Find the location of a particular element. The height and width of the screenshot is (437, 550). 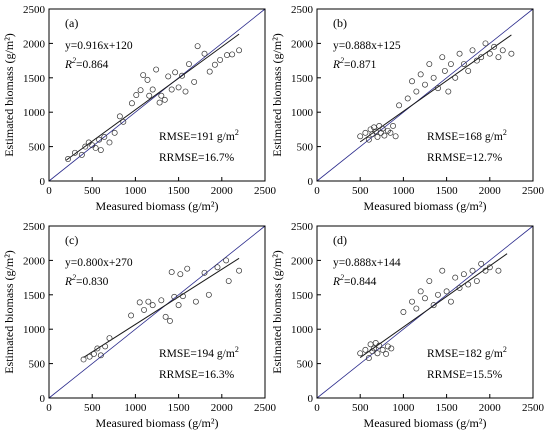

rmse-text: RMSE=168 g/m2 is located at coordinates (467, 135).